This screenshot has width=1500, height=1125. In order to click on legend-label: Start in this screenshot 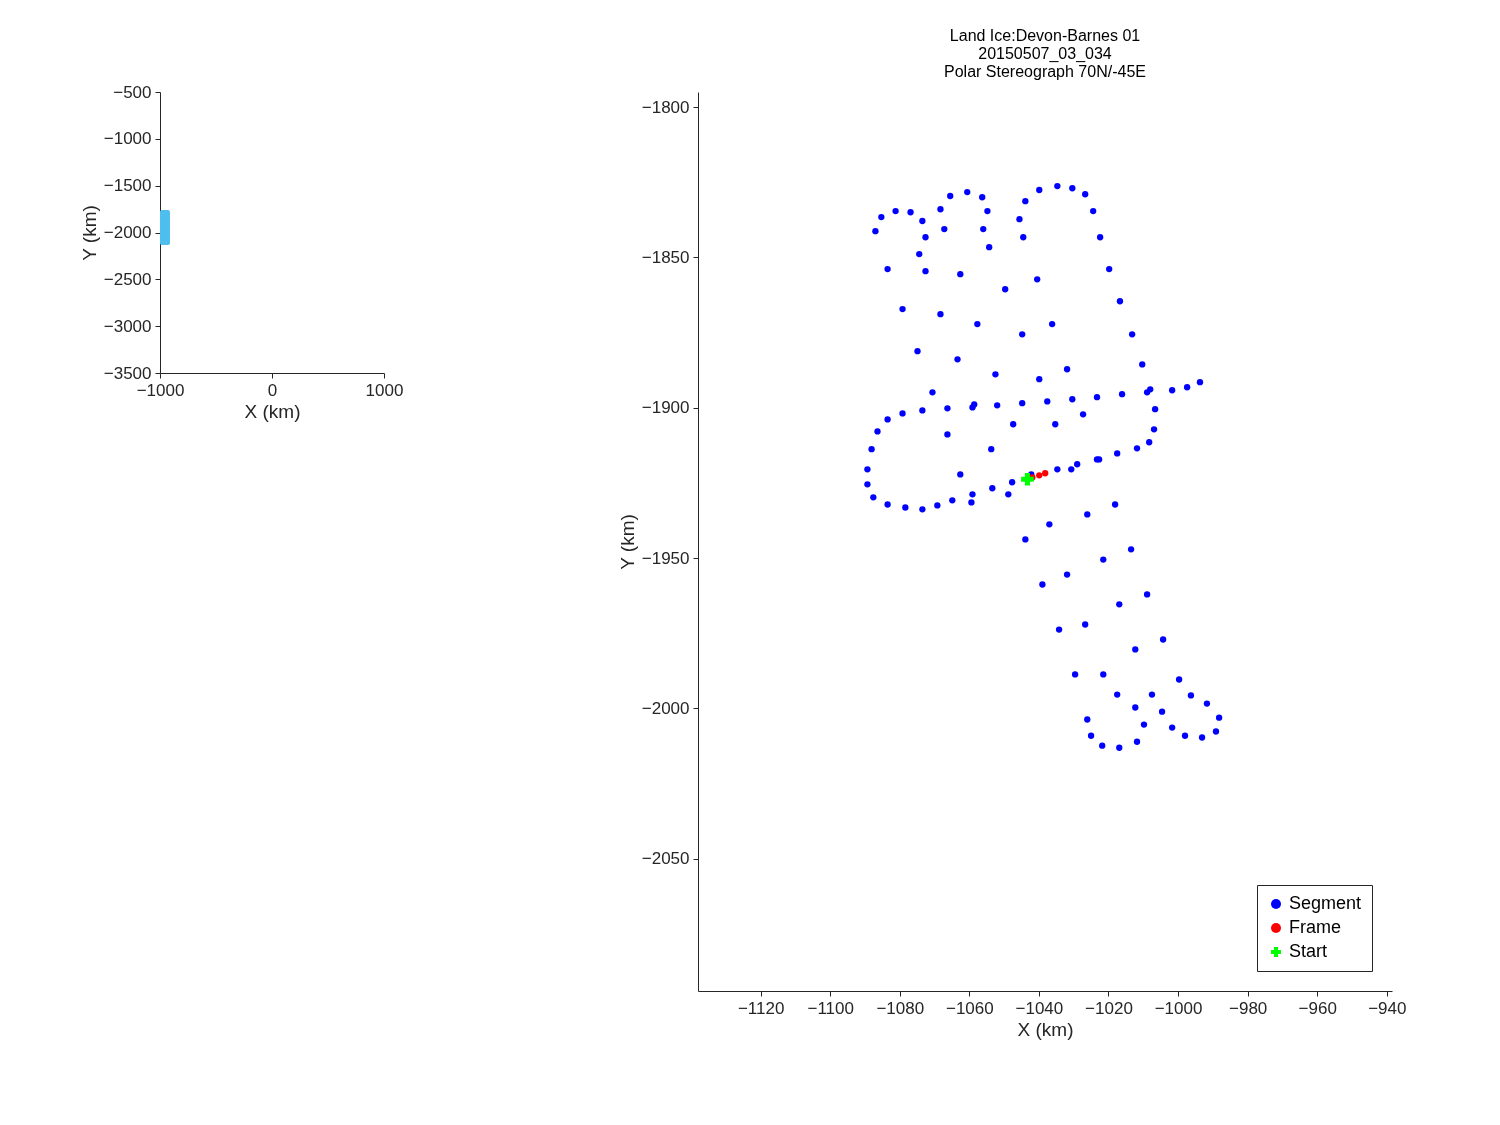, I will do `click(1308, 951)`.